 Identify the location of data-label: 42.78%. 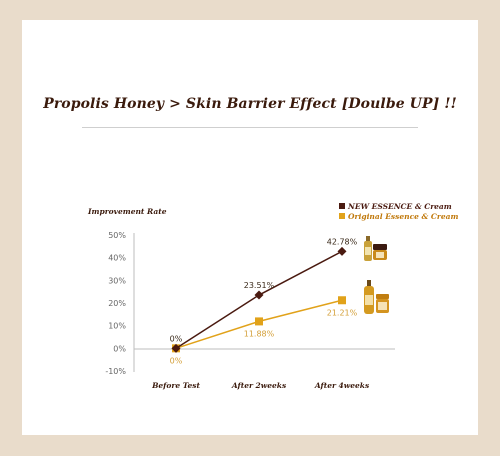
(342, 241).